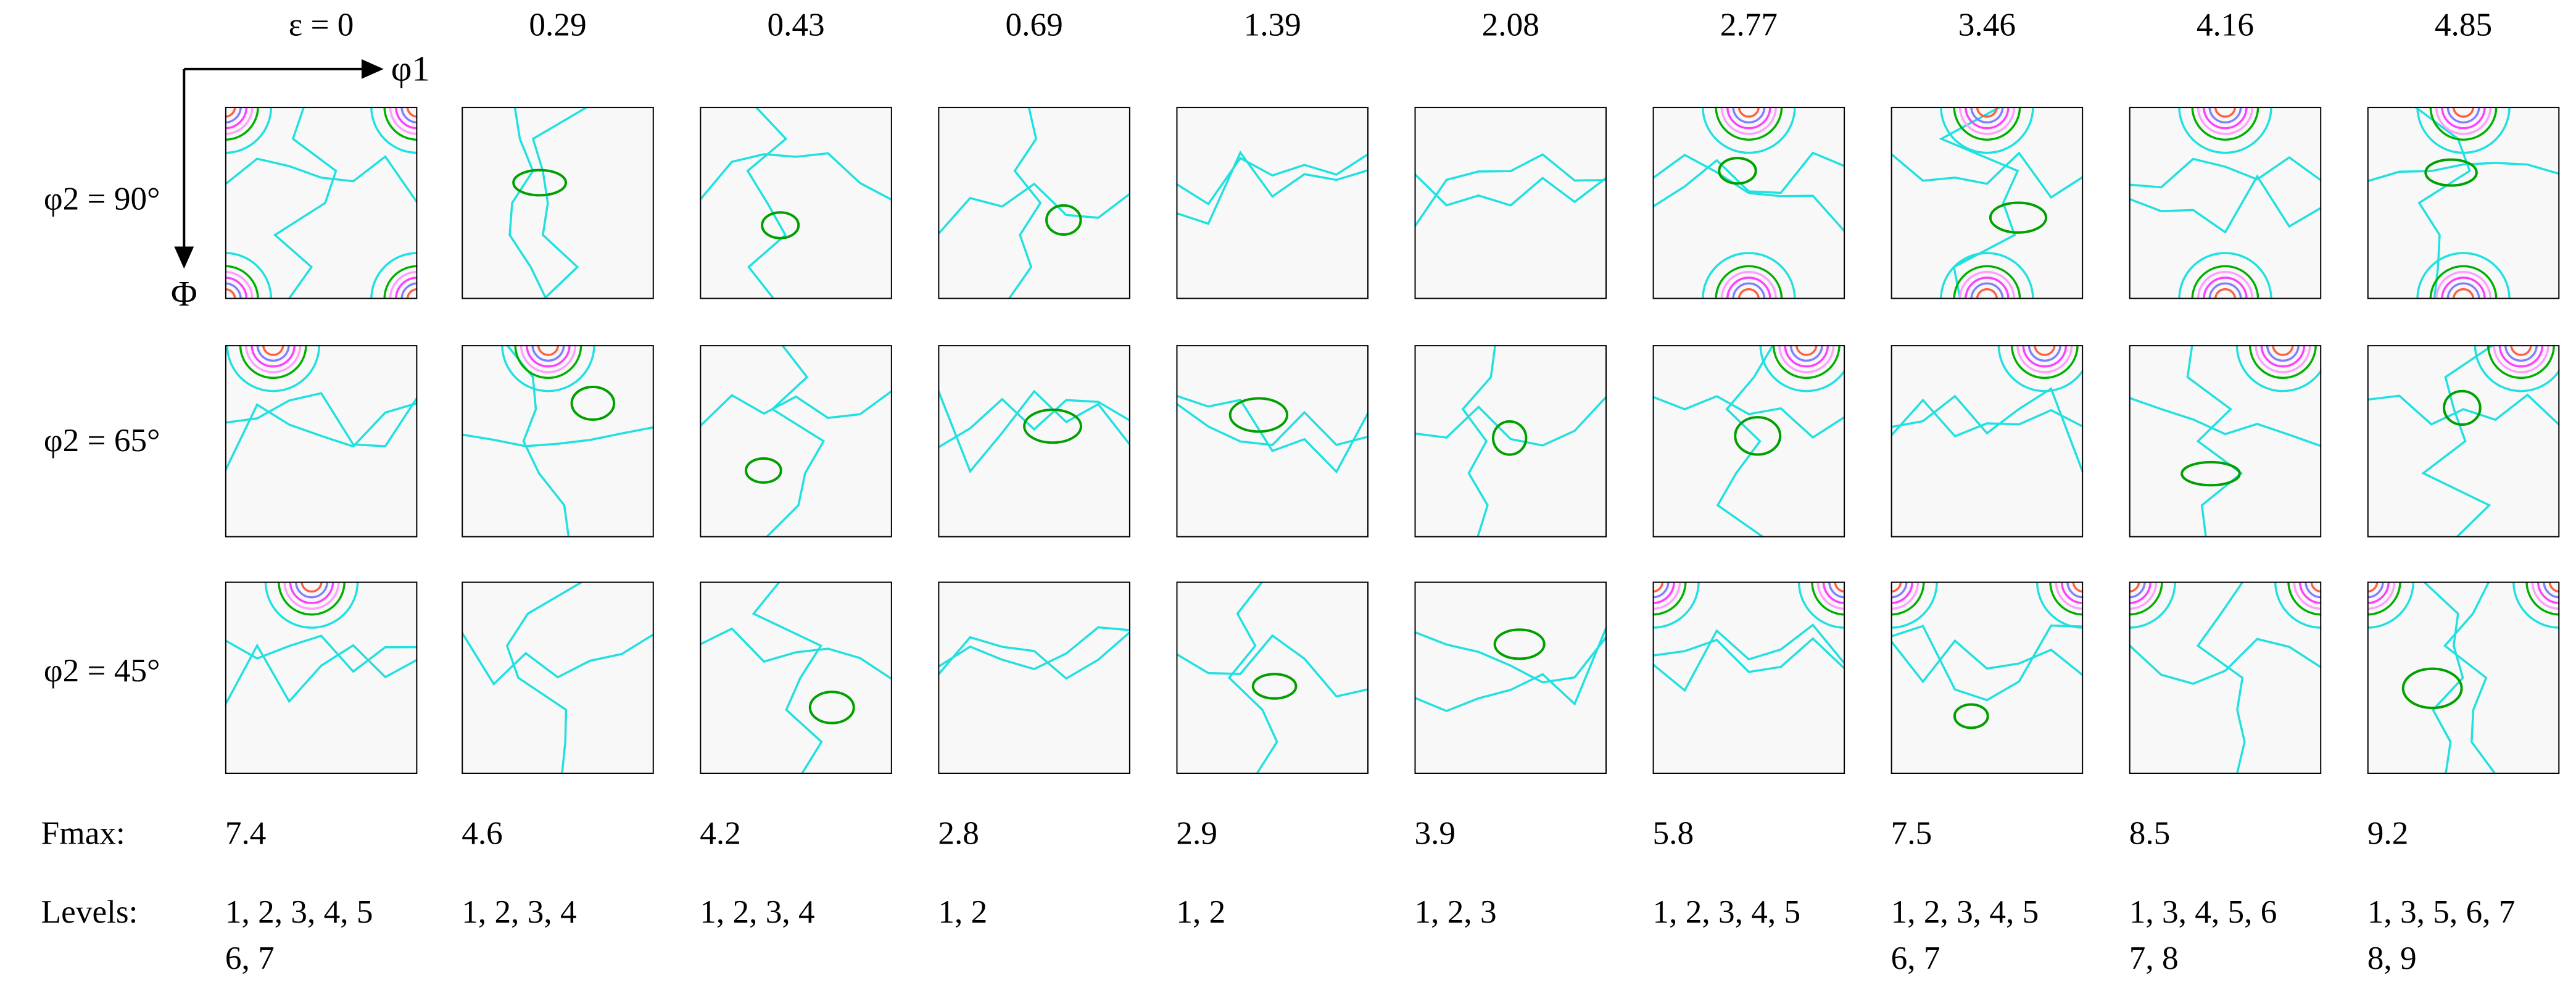  Describe the element at coordinates (2225, 24) in the screenshot. I see `column-header: 4.16` at that location.